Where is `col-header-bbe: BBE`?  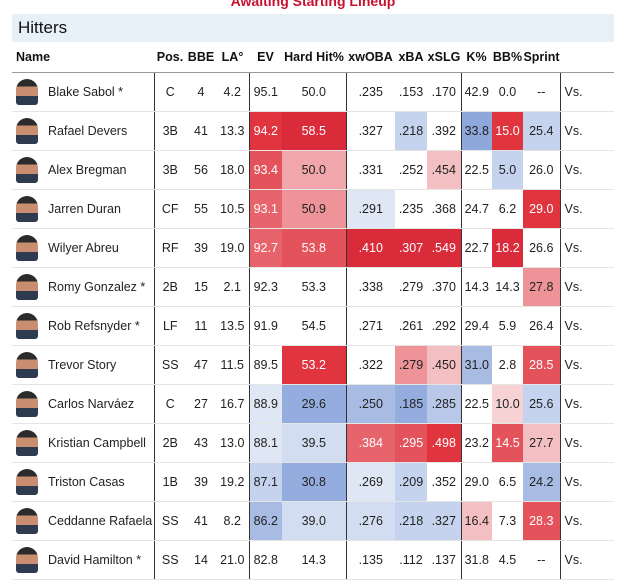 col-header-bbe: BBE is located at coordinates (201, 57).